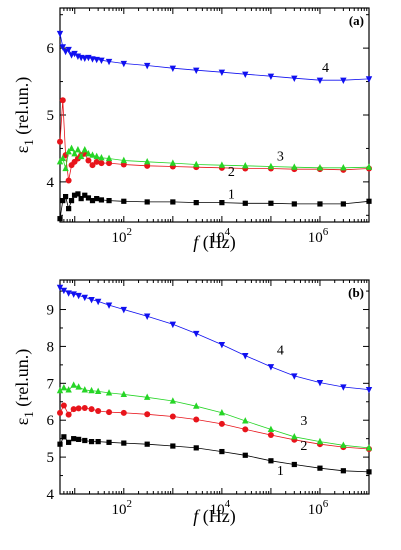  Describe the element at coordinates (51, 347) in the screenshot. I see `y-tick-label: 8` at that location.